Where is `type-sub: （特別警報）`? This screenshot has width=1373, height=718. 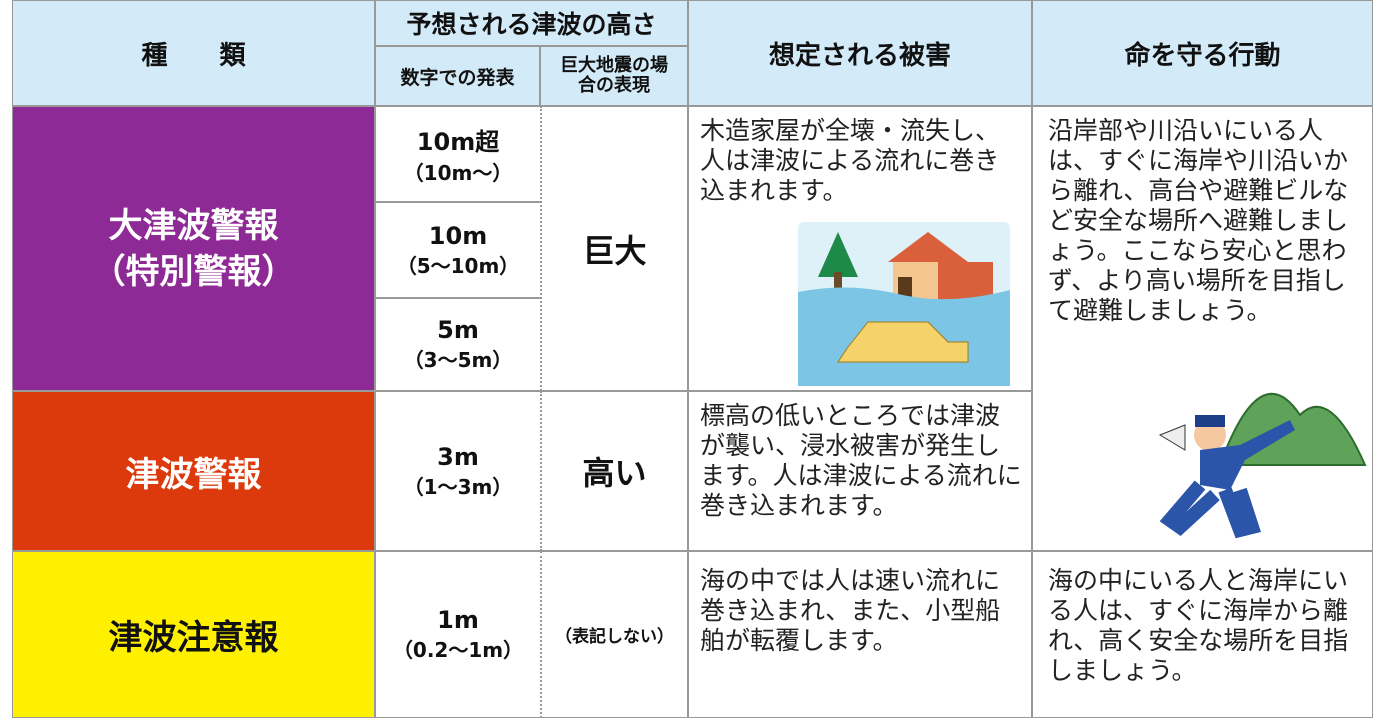
type-sub: （特別警報） is located at coordinates (193, 271).